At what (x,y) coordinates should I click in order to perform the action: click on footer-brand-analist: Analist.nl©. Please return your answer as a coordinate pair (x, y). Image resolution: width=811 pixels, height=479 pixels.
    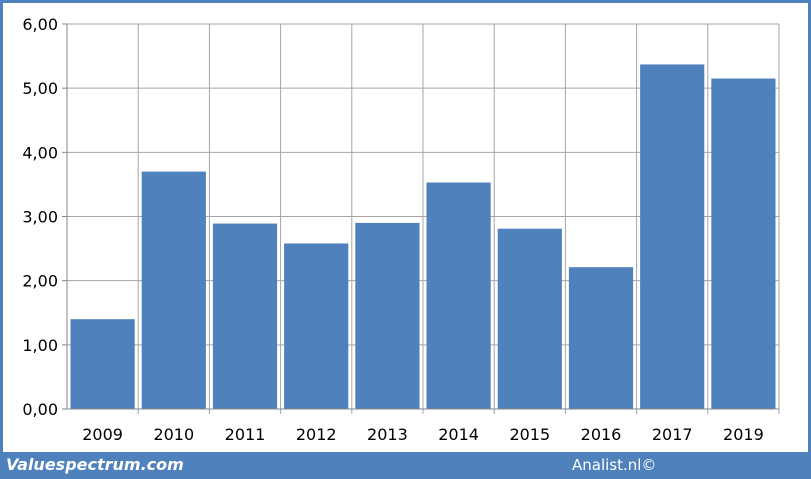
    Looking at the image, I should click on (614, 465).